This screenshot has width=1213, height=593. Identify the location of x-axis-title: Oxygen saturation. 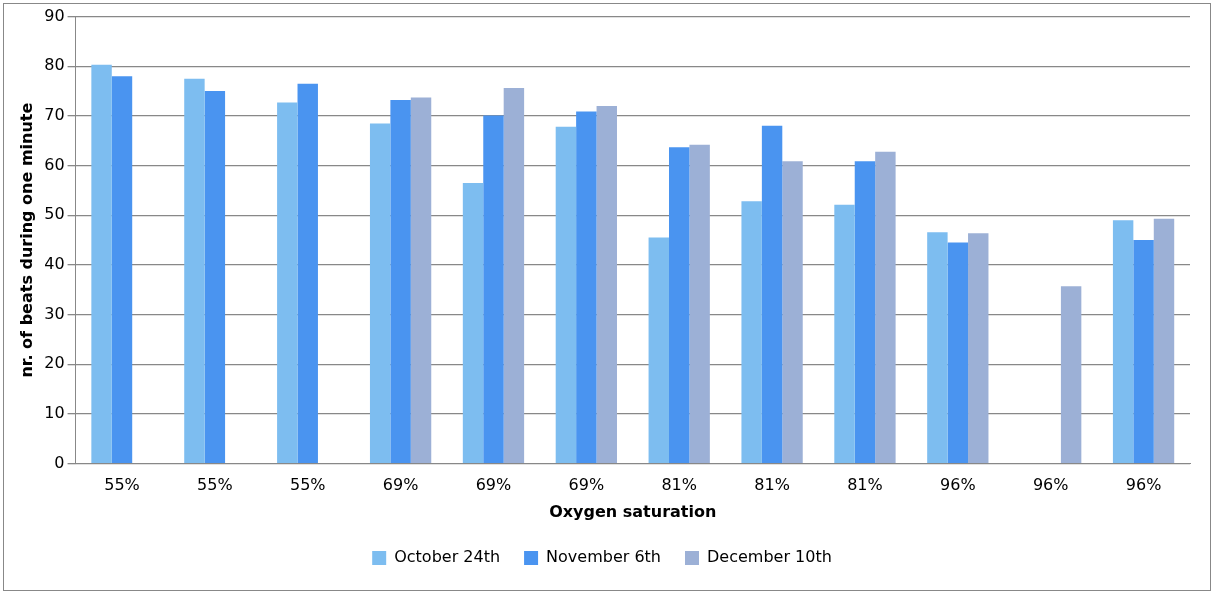
(633, 511).